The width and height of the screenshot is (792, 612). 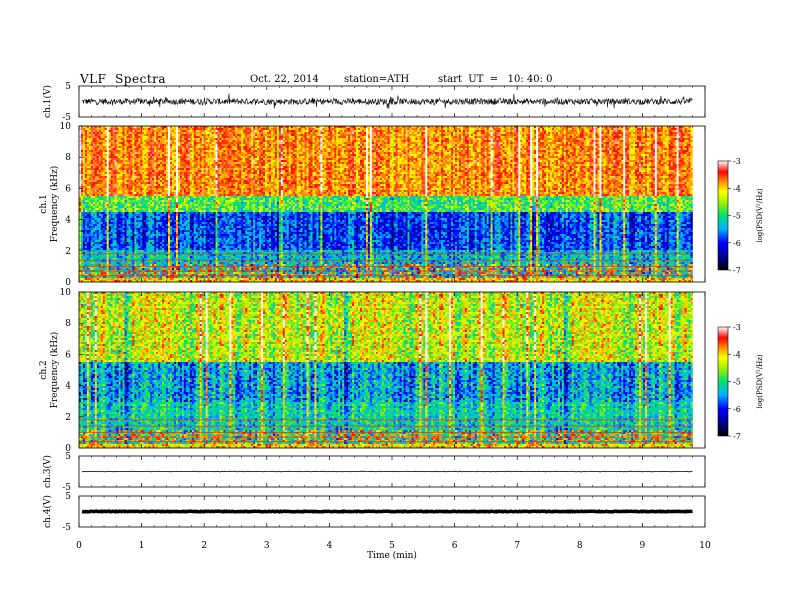 I want to click on x-tick-label: 6, so click(x=455, y=546).